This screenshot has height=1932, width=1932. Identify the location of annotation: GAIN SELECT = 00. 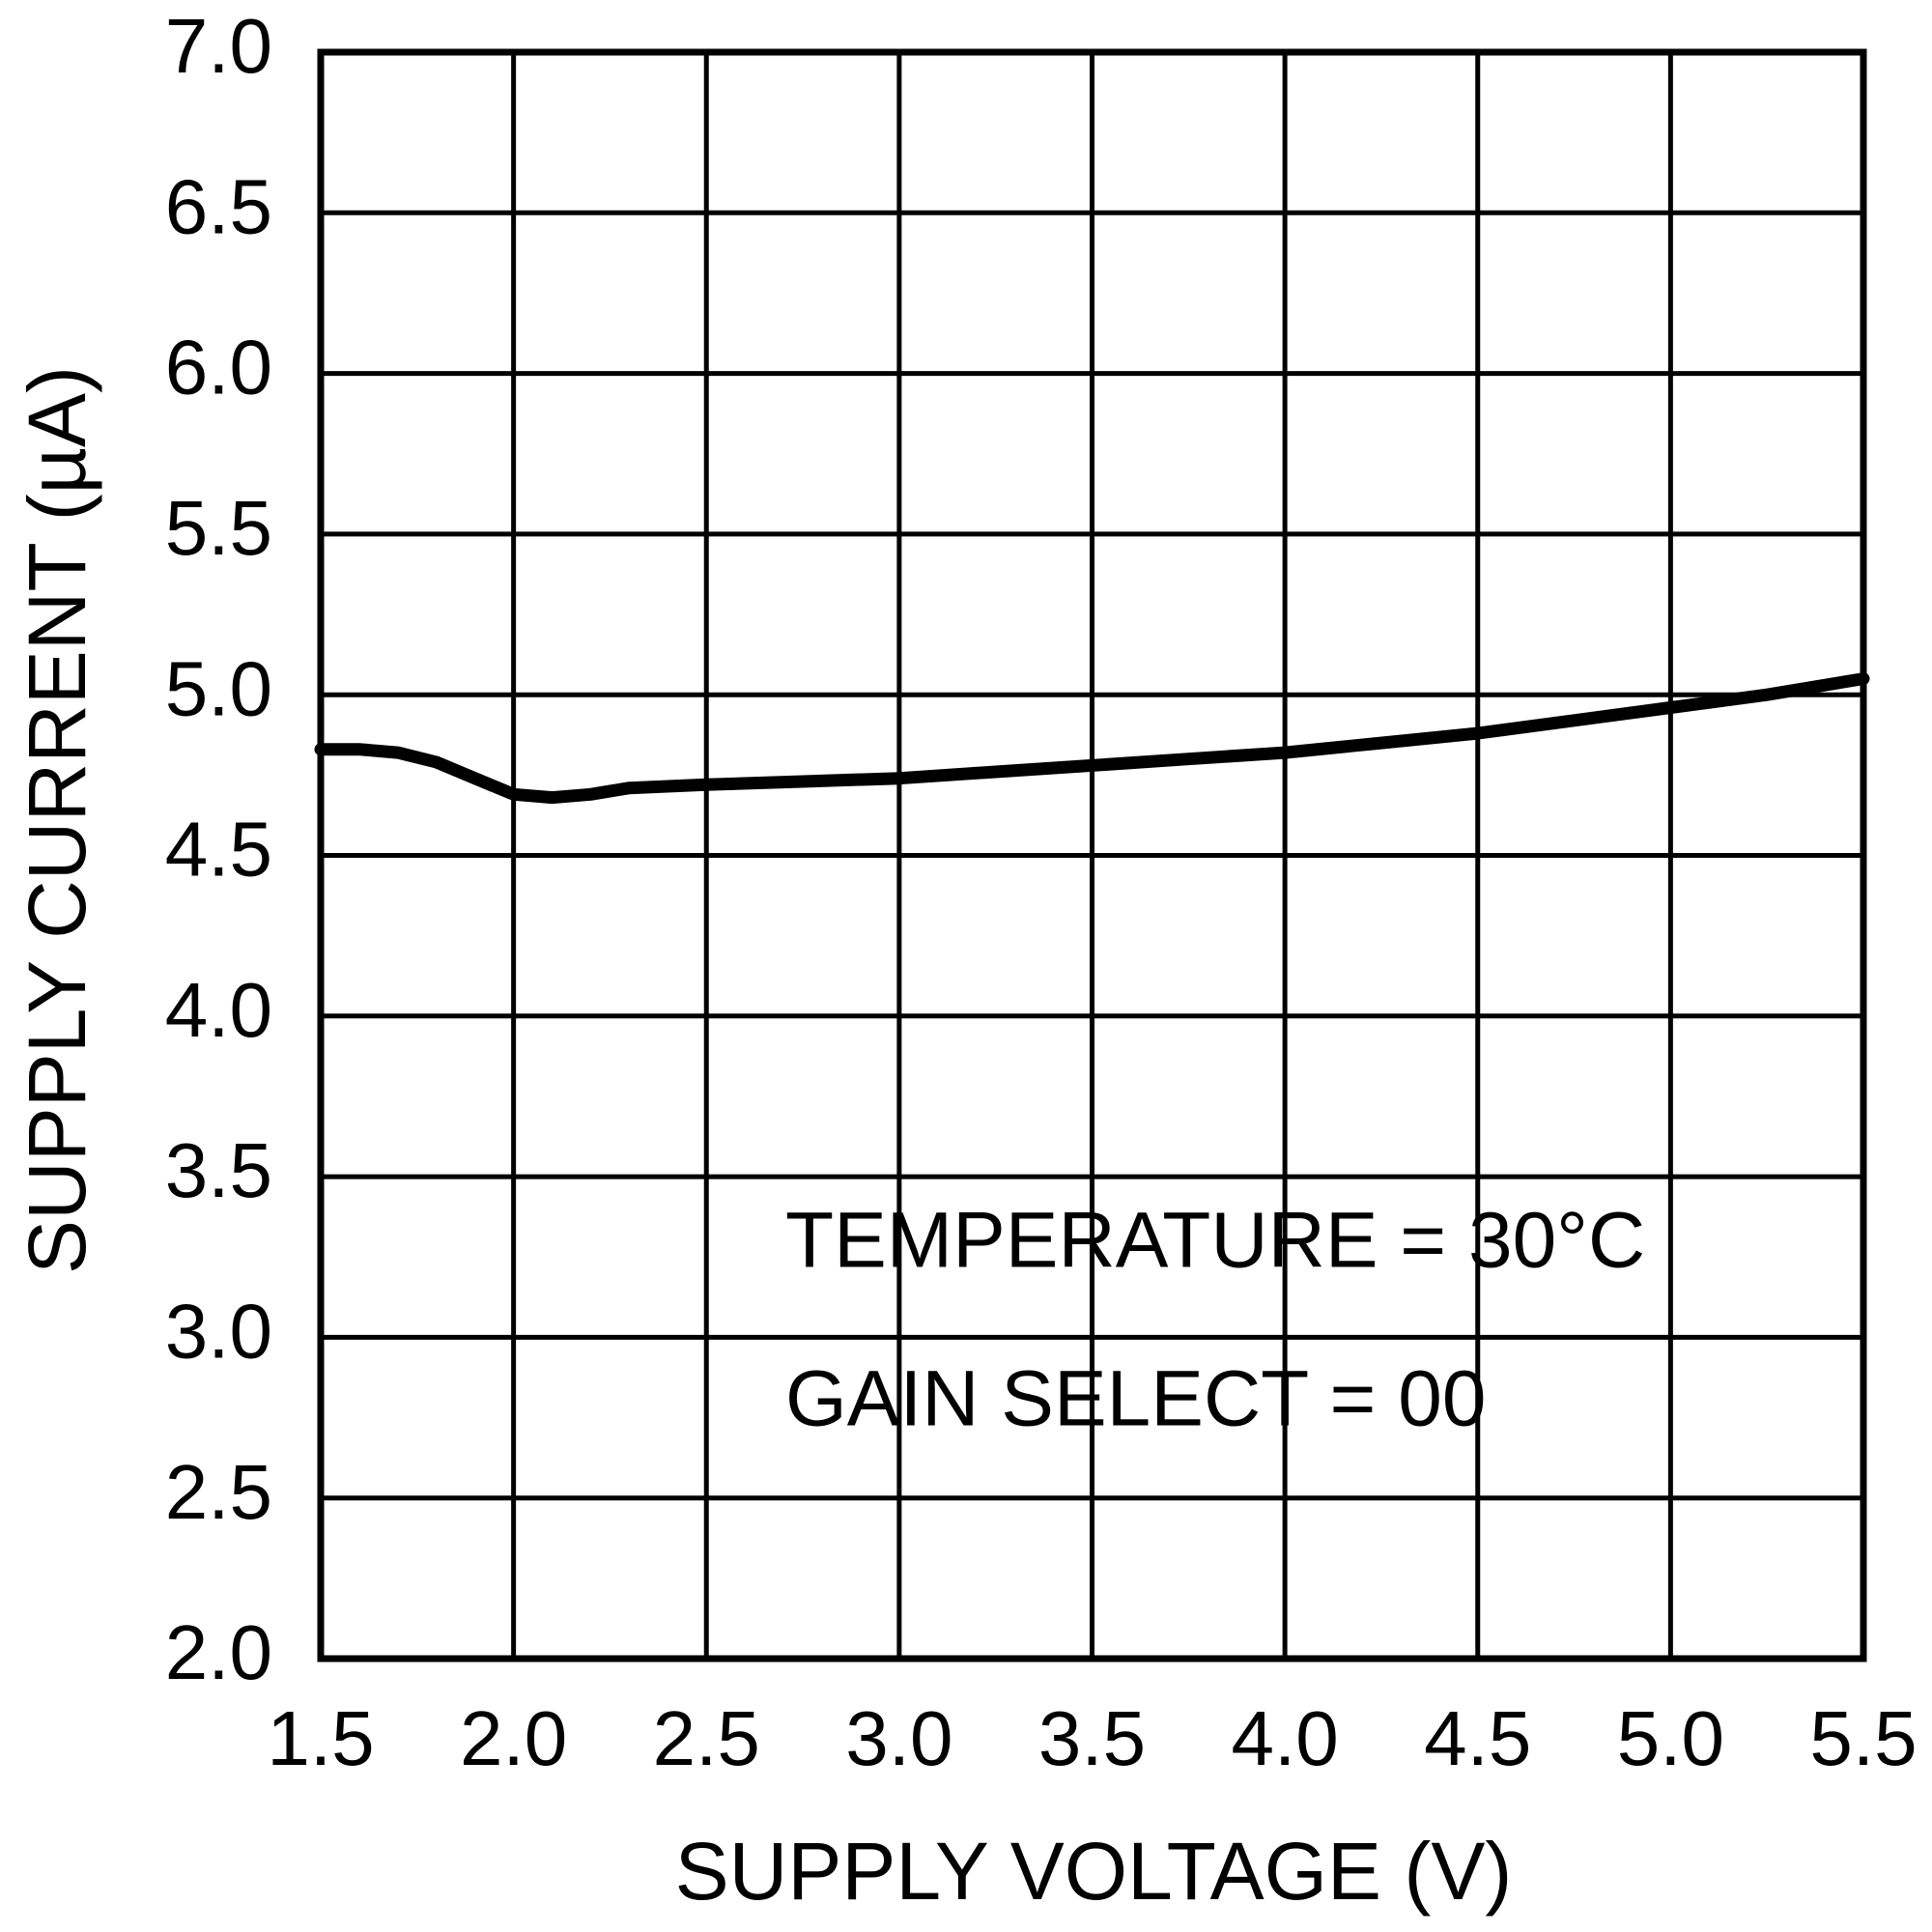
(1135, 1399).